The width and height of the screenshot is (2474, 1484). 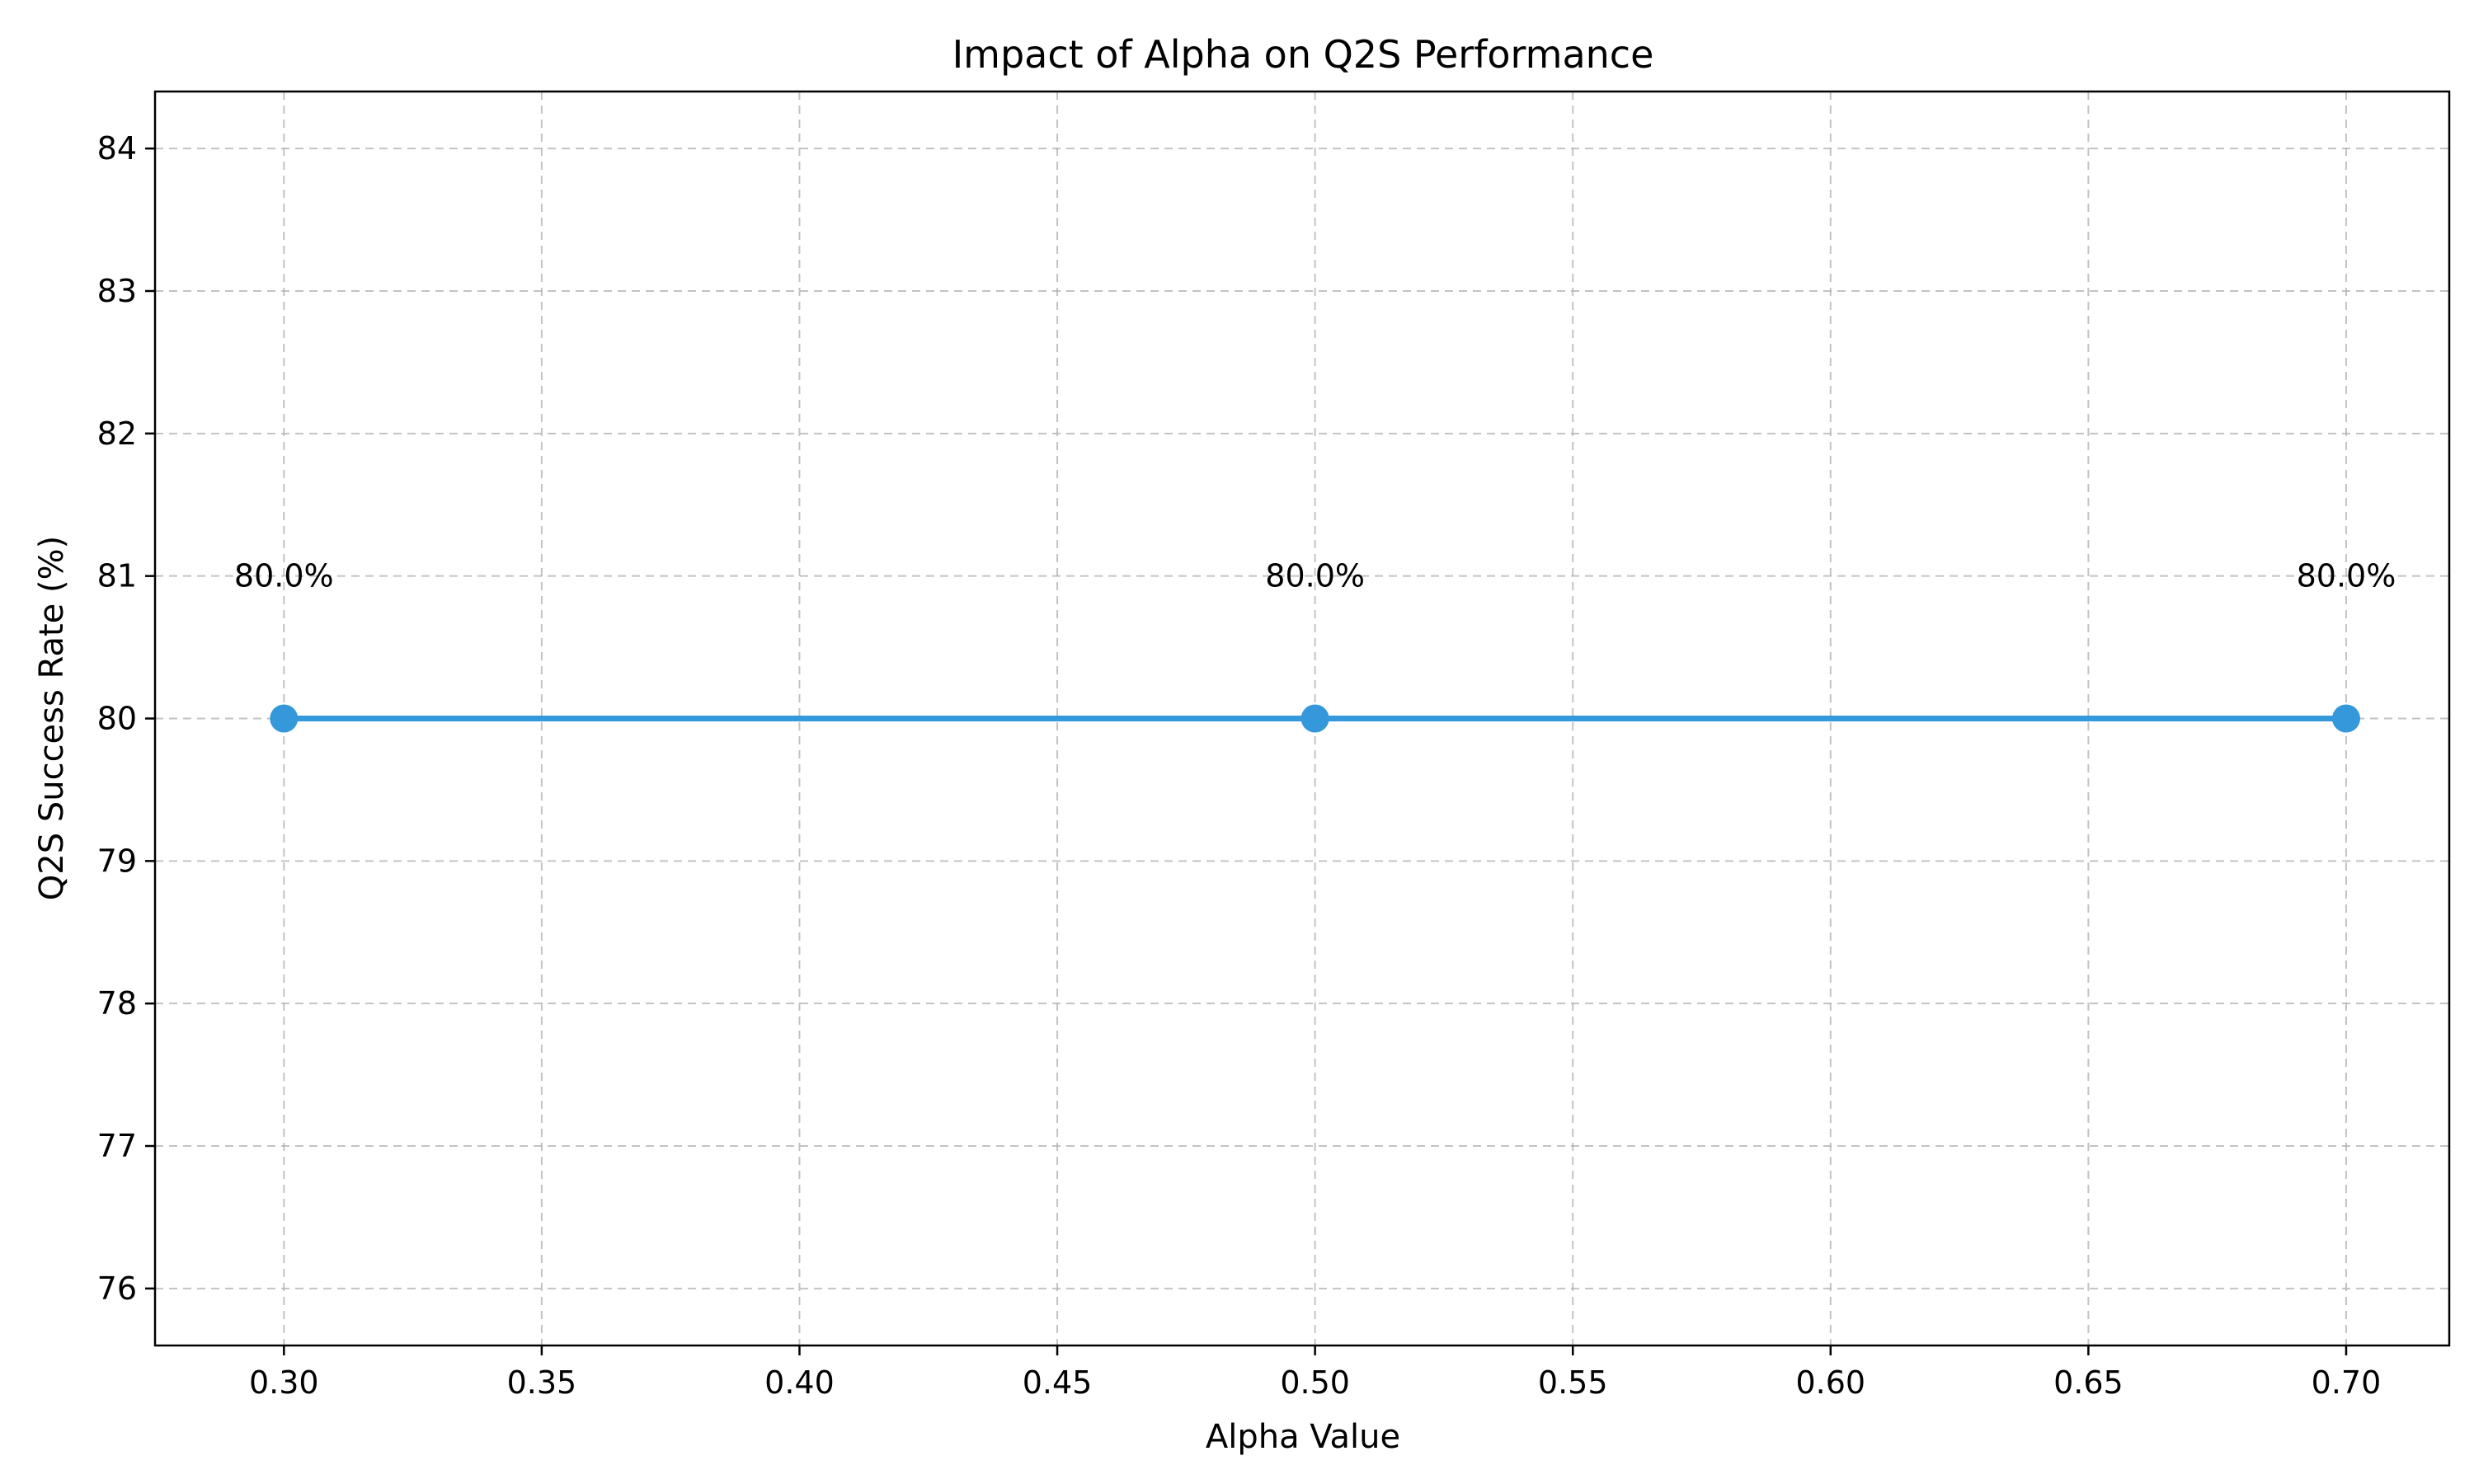 What do you see at coordinates (1303, 1437) in the screenshot?
I see `x-axis-title: Alpha Value` at bounding box center [1303, 1437].